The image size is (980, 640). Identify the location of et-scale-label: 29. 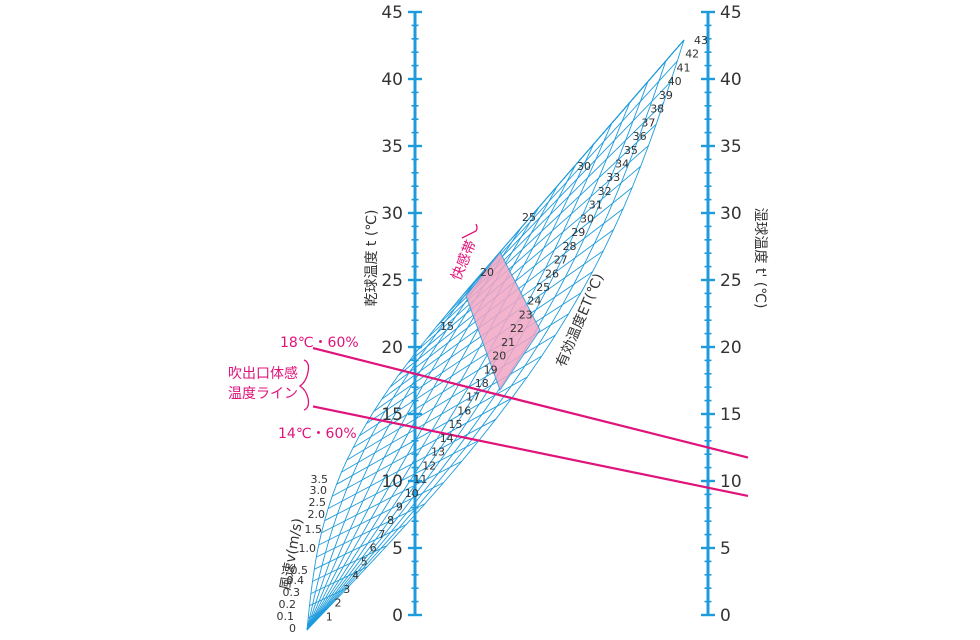
(578, 232).